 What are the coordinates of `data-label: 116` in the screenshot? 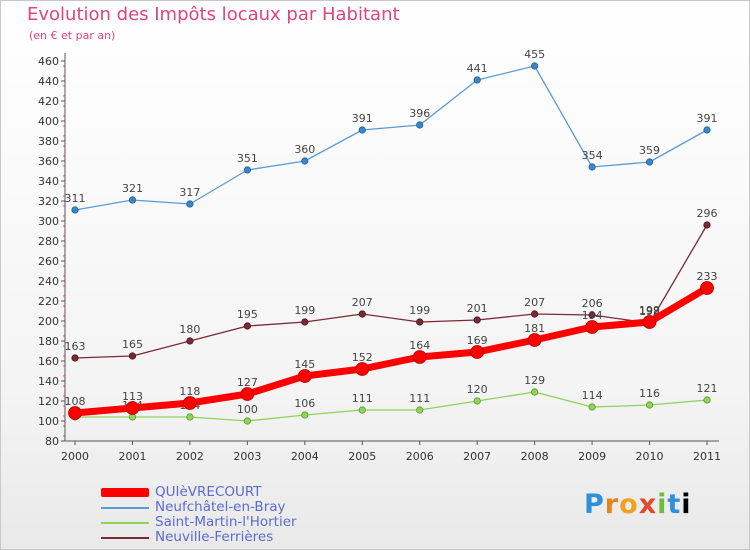 It's located at (649, 393).